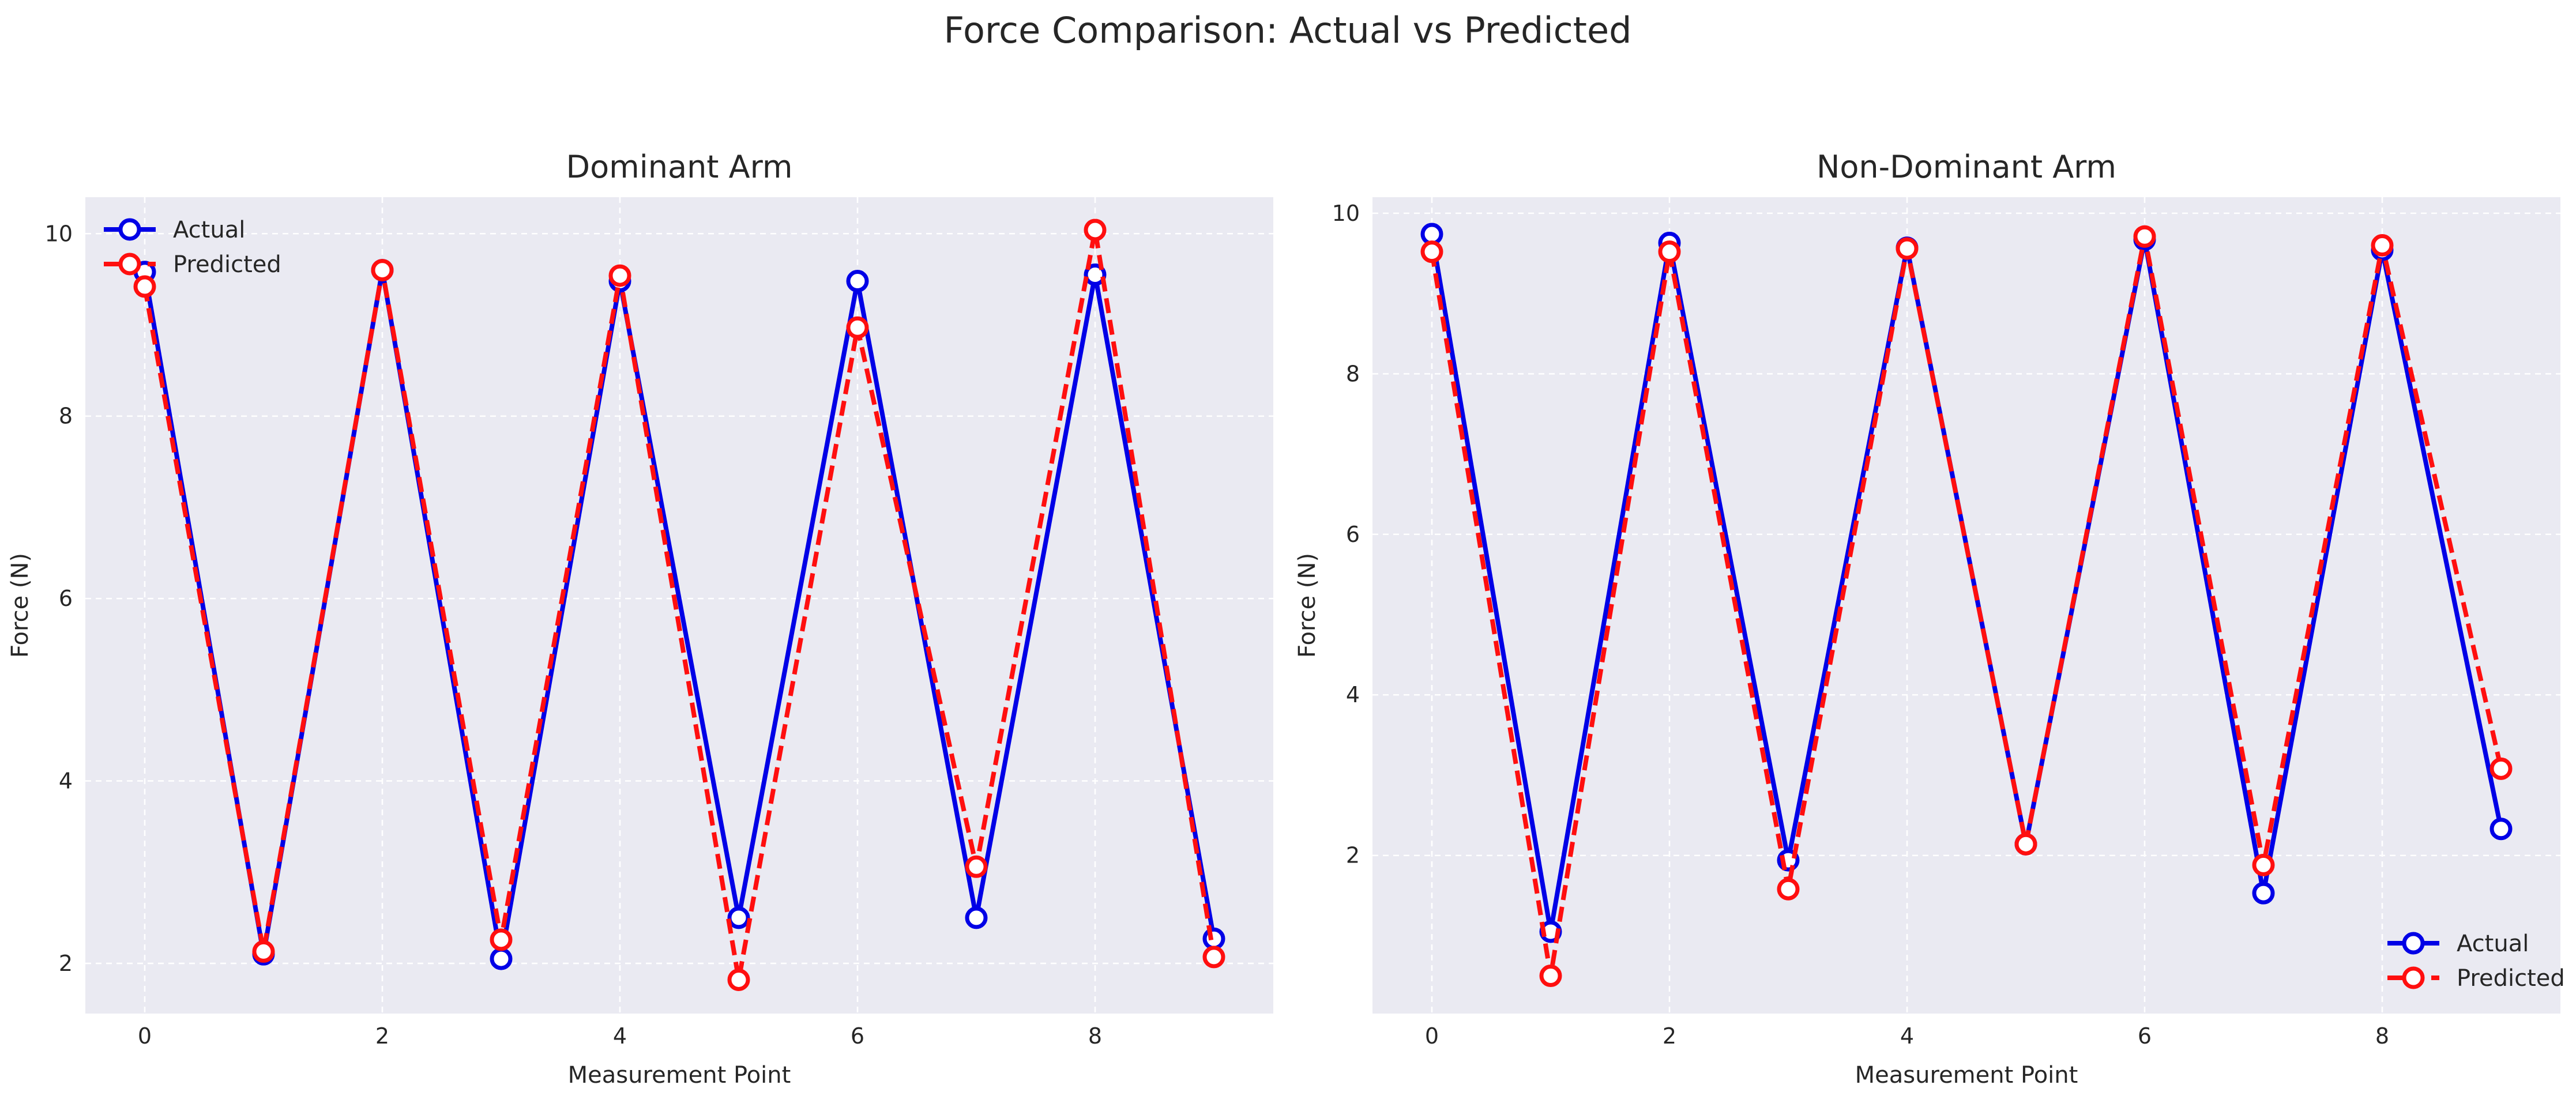 The height and width of the screenshot is (1096, 2576). What do you see at coordinates (1288, 30) in the screenshot?
I see `figure-title: Force Comparison: Actual vs Predicted` at bounding box center [1288, 30].